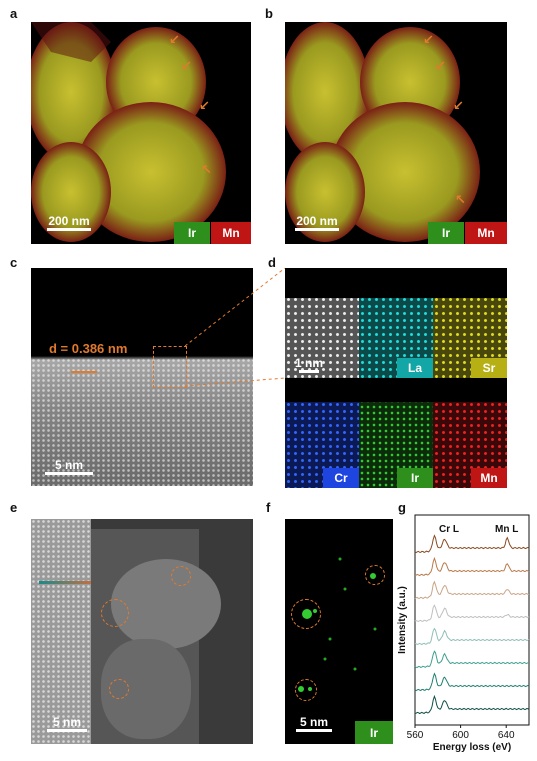  Describe the element at coordinates (306, 614) in the screenshot. I see `circle-f2` at that location.